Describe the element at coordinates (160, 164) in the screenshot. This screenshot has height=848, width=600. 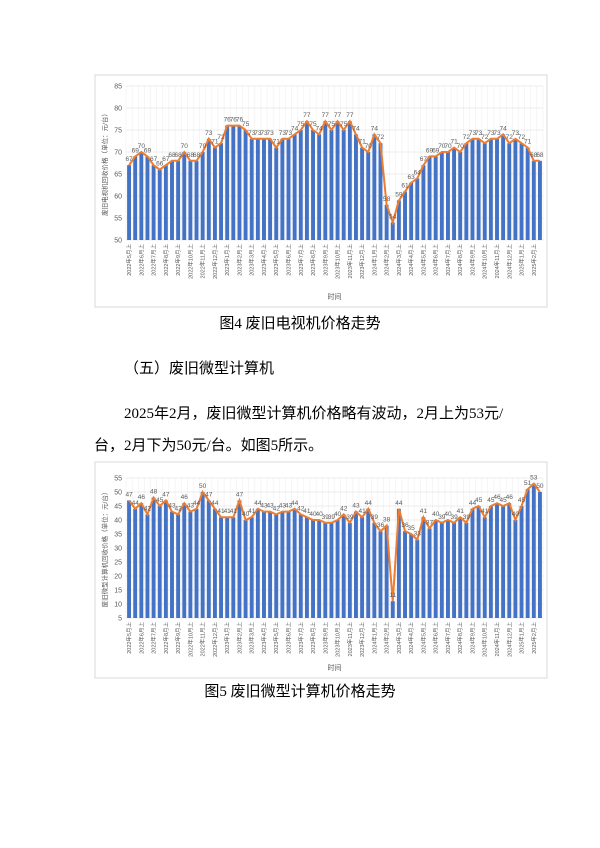
I see `data-label: 66` at that location.